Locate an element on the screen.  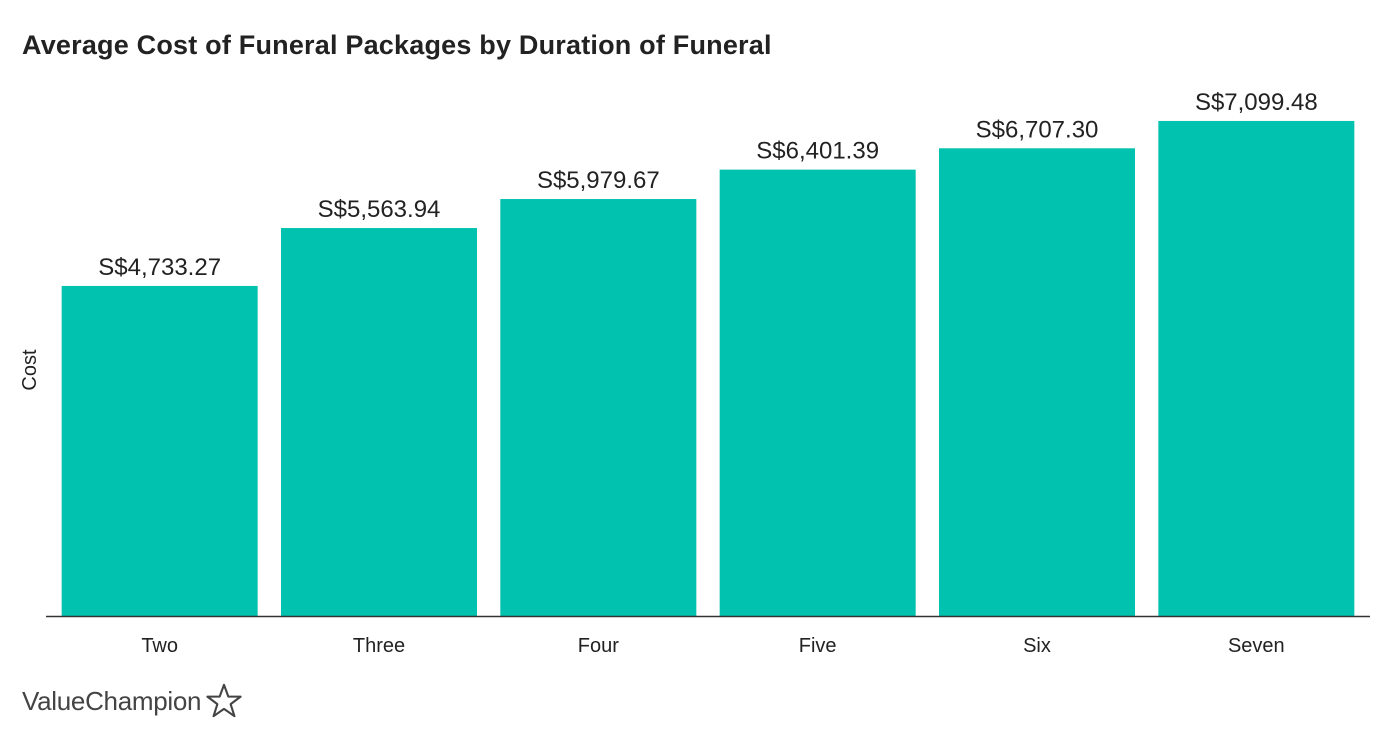
x-tick-label-six: Six is located at coordinates (1037, 646).